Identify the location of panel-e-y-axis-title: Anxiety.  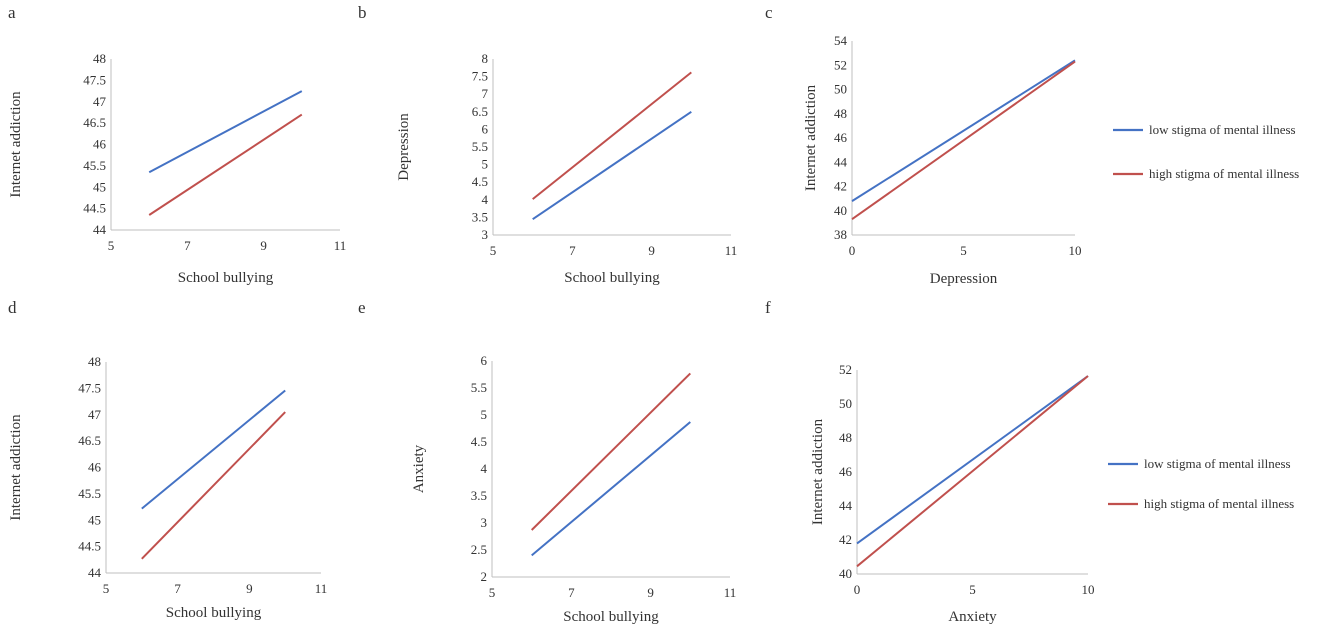
(419, 468).